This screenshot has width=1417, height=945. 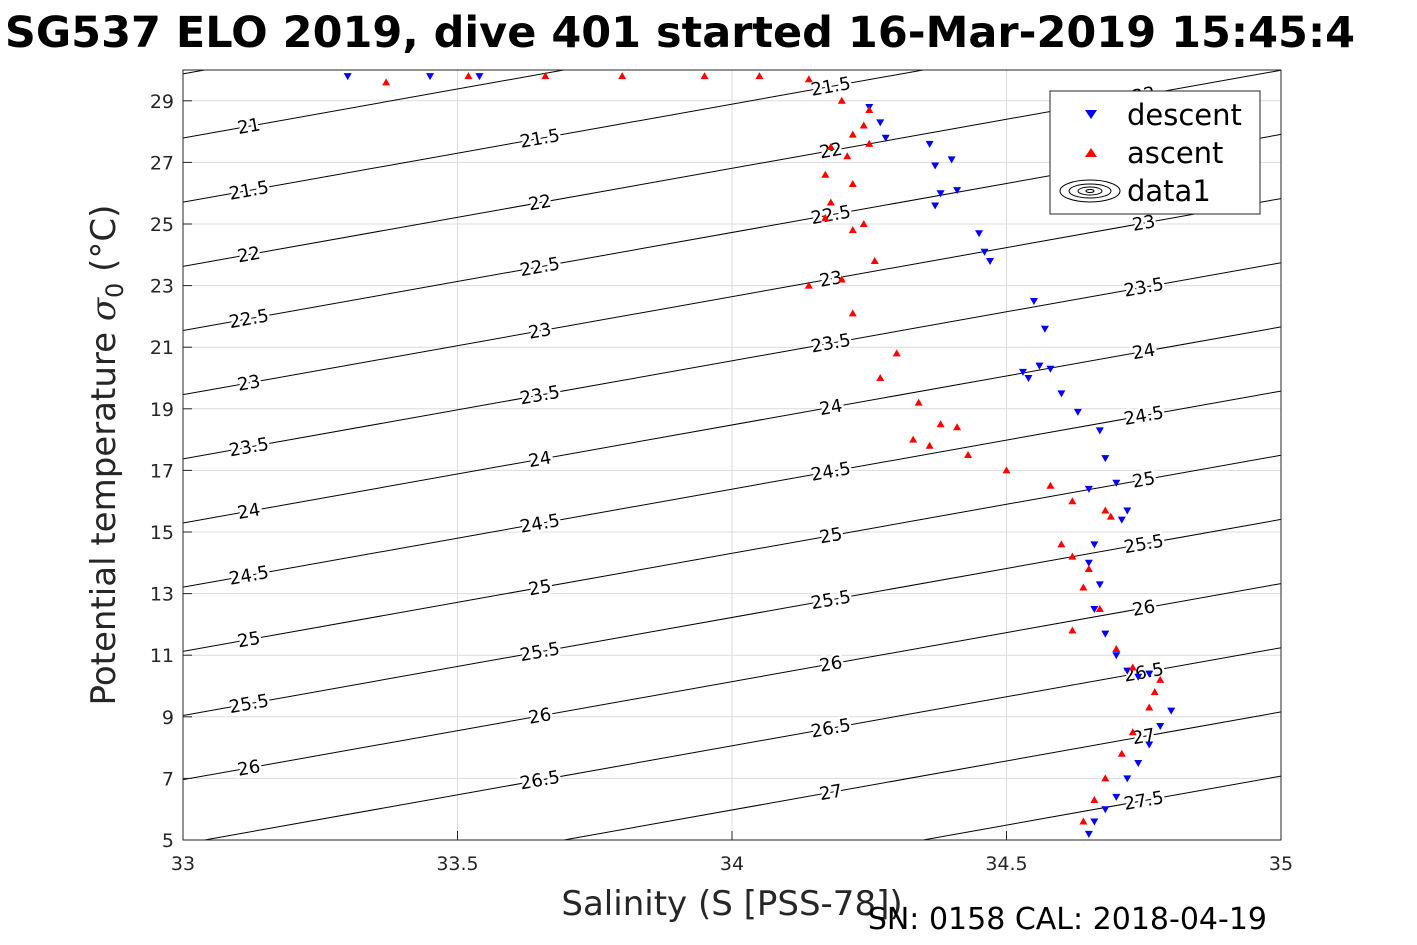 What do you see at coordinates (1184, 115) in the screenshot?
I see `legend-label-descent: descent` at bounding box center [1184, 115].